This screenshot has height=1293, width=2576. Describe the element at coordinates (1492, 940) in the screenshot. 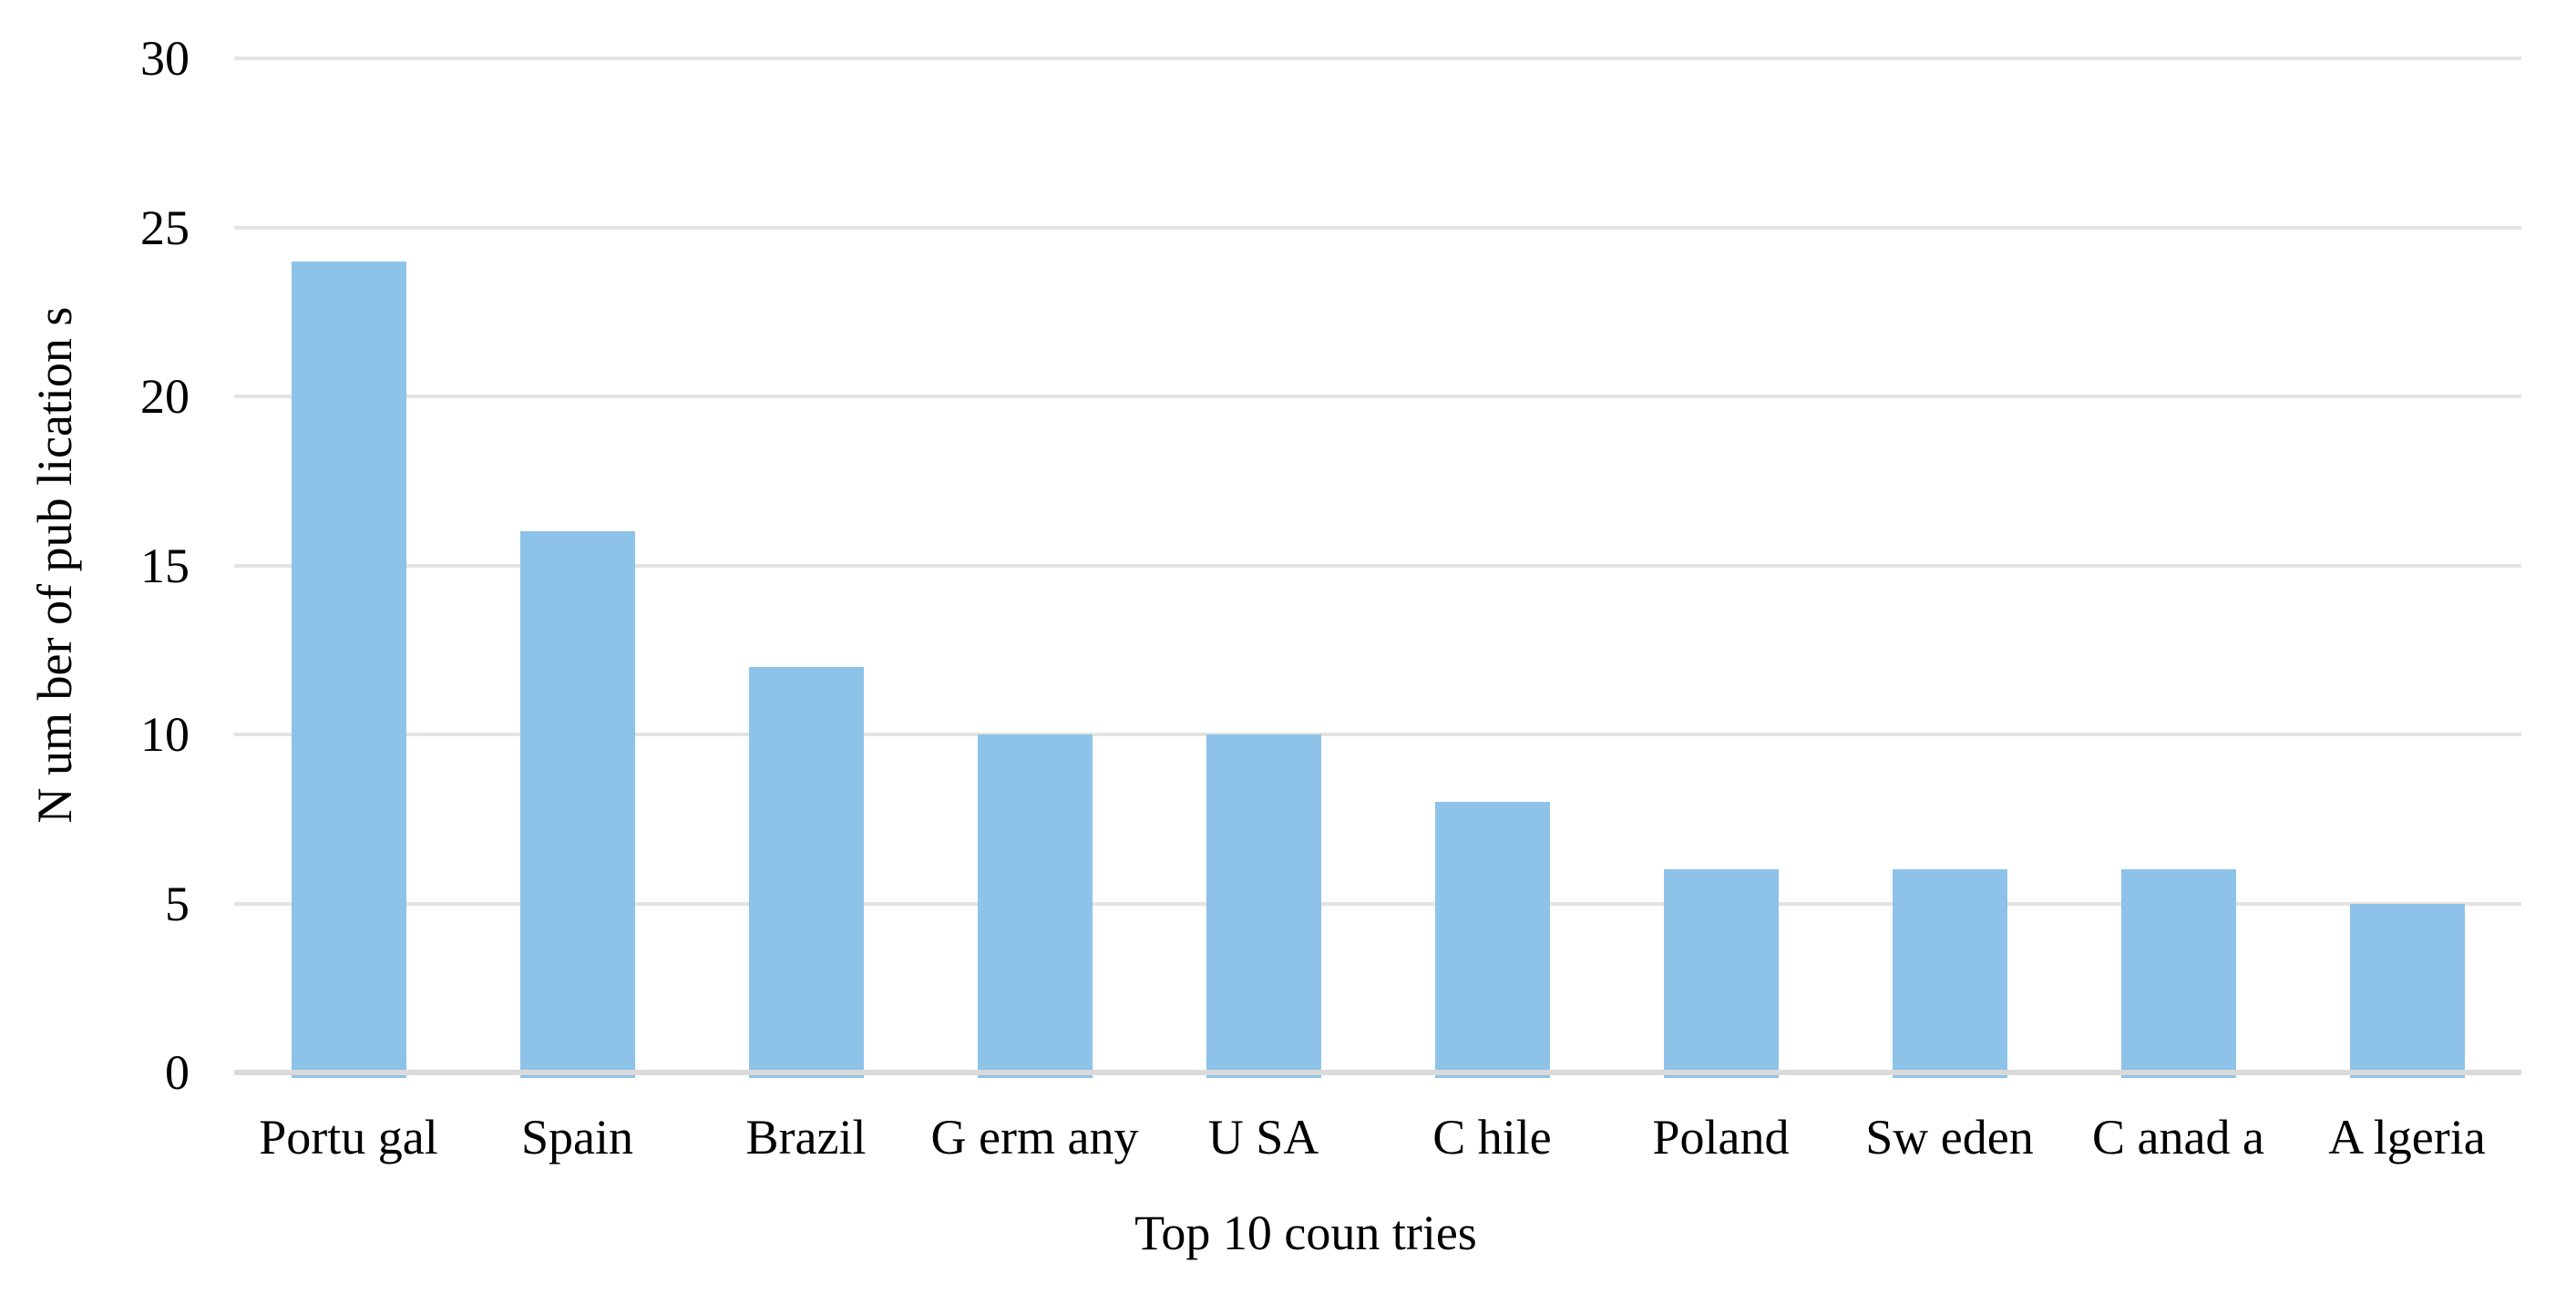

I see `bar-chile` at that location.